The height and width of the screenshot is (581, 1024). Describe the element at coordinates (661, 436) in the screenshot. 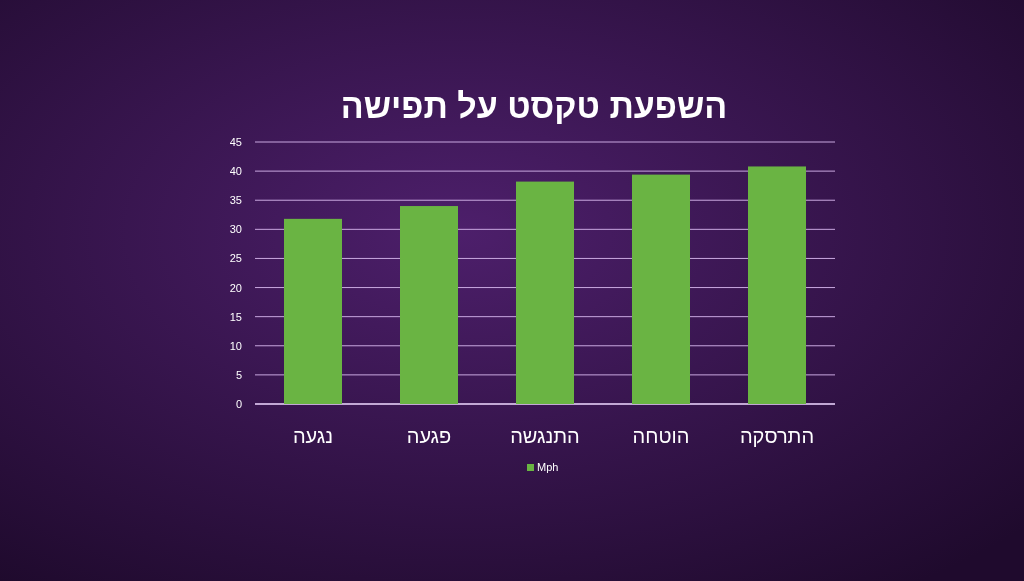

I see `x-tick-label: הוטחה` at that location.